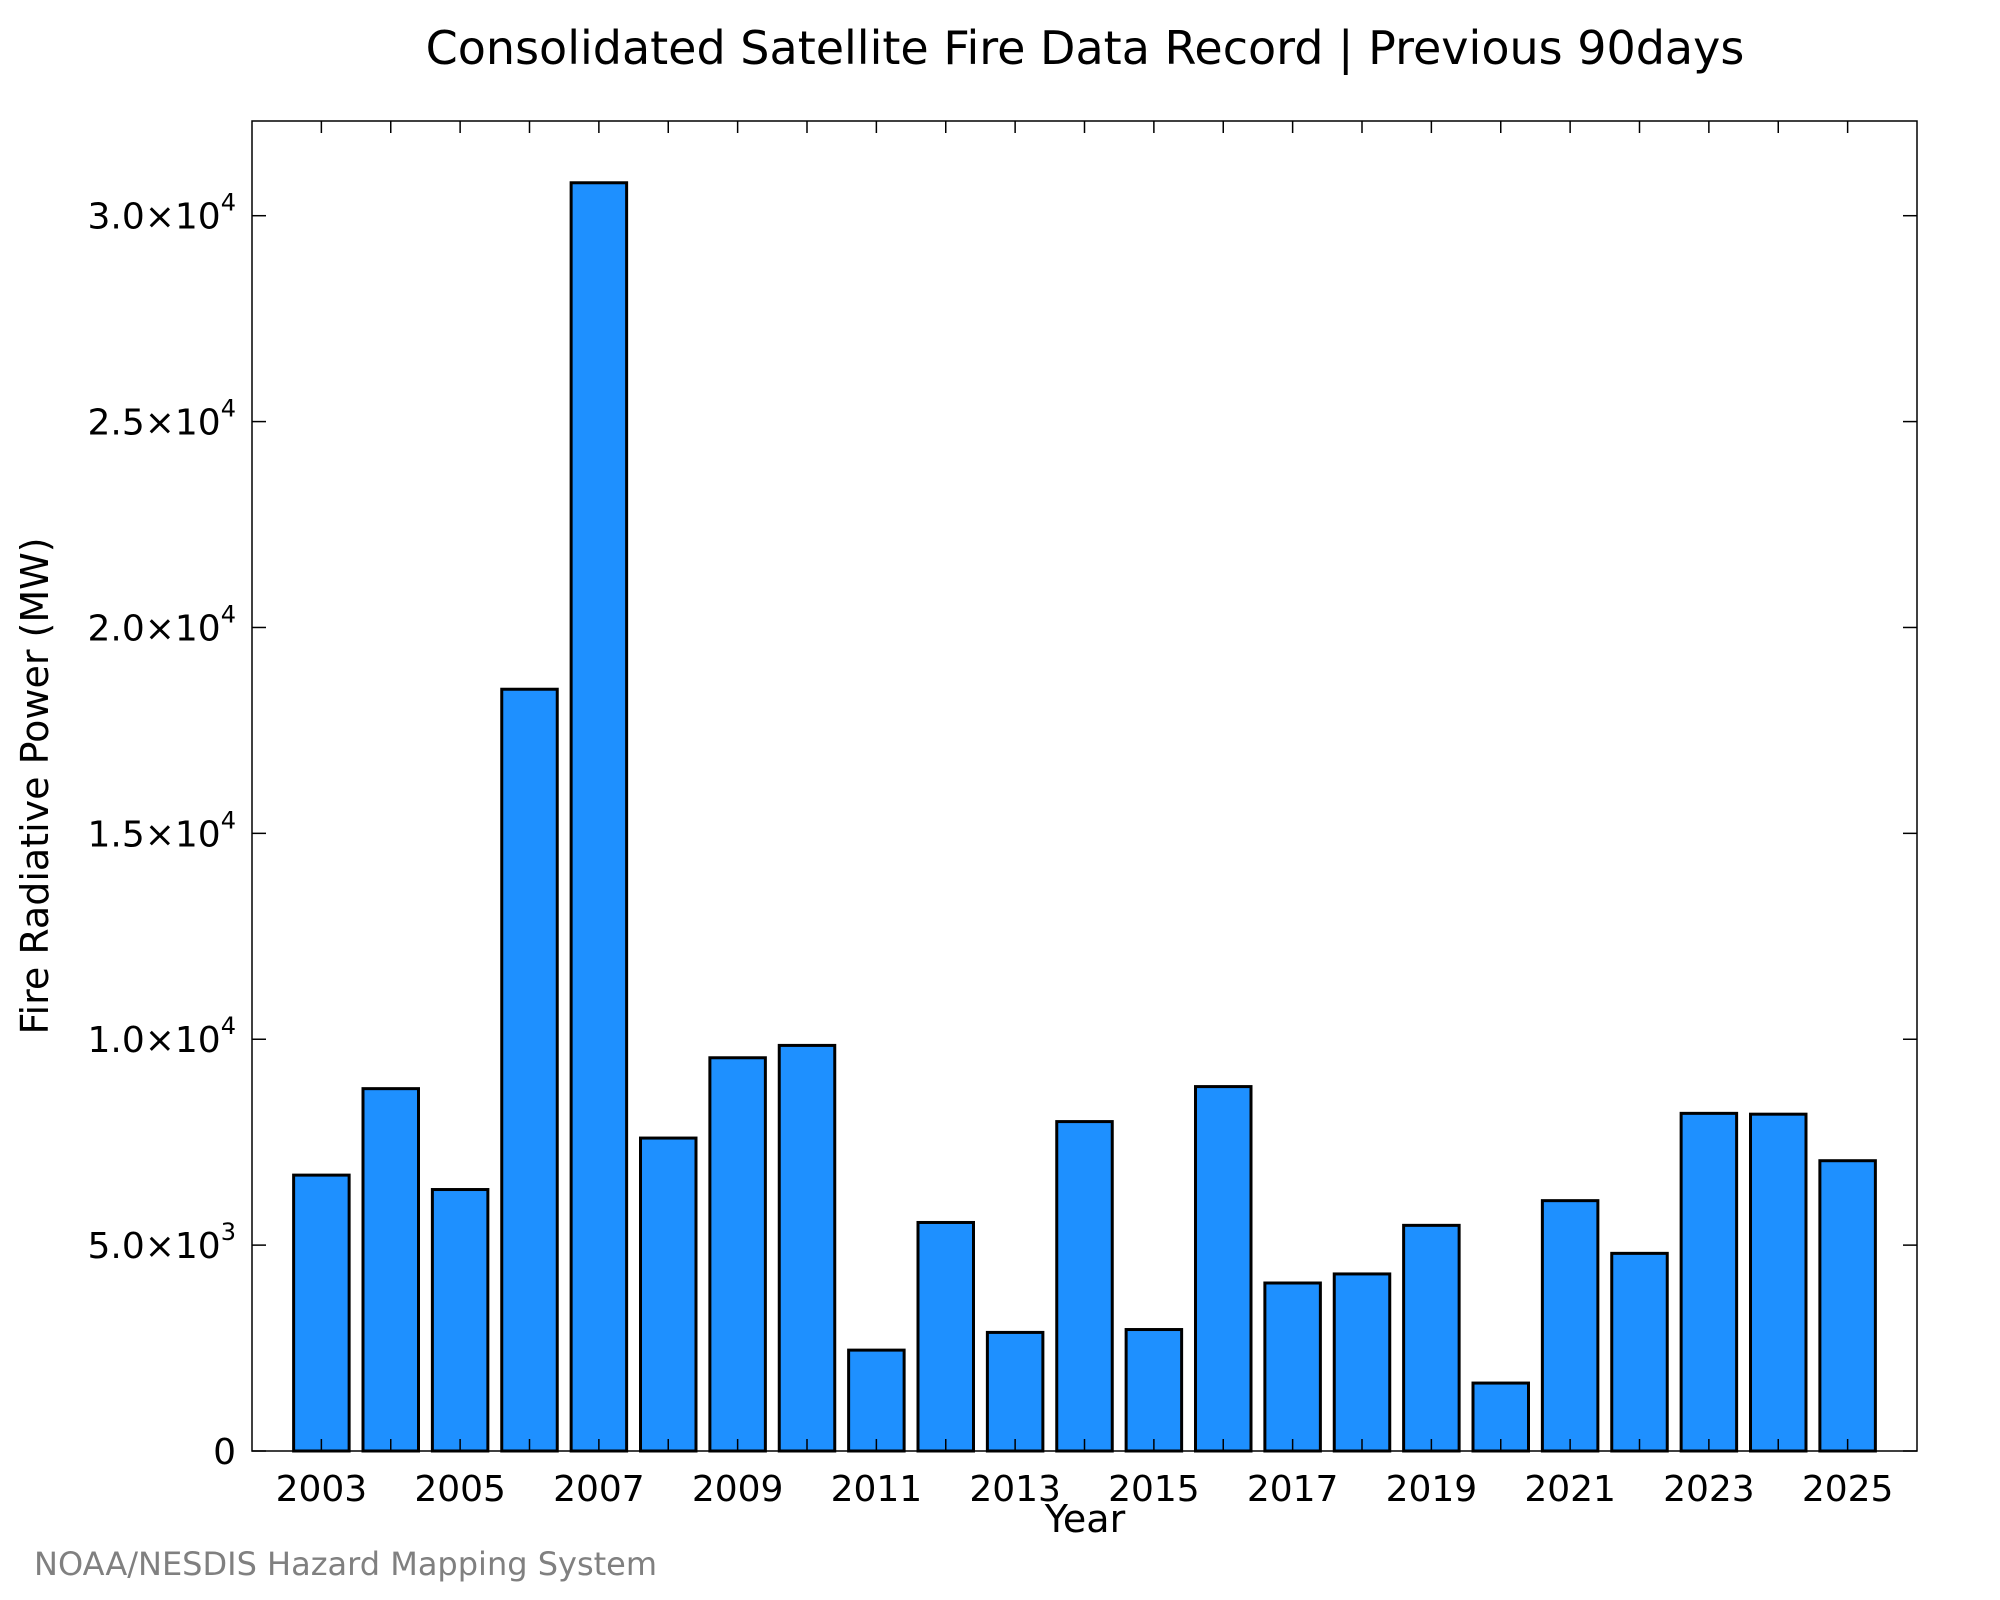 This screenshot has height=1600, width=2000. What do you see at coordinates (599, 817) in the screenshot?
I see `bar-2007` at bounding box center [599, 817].